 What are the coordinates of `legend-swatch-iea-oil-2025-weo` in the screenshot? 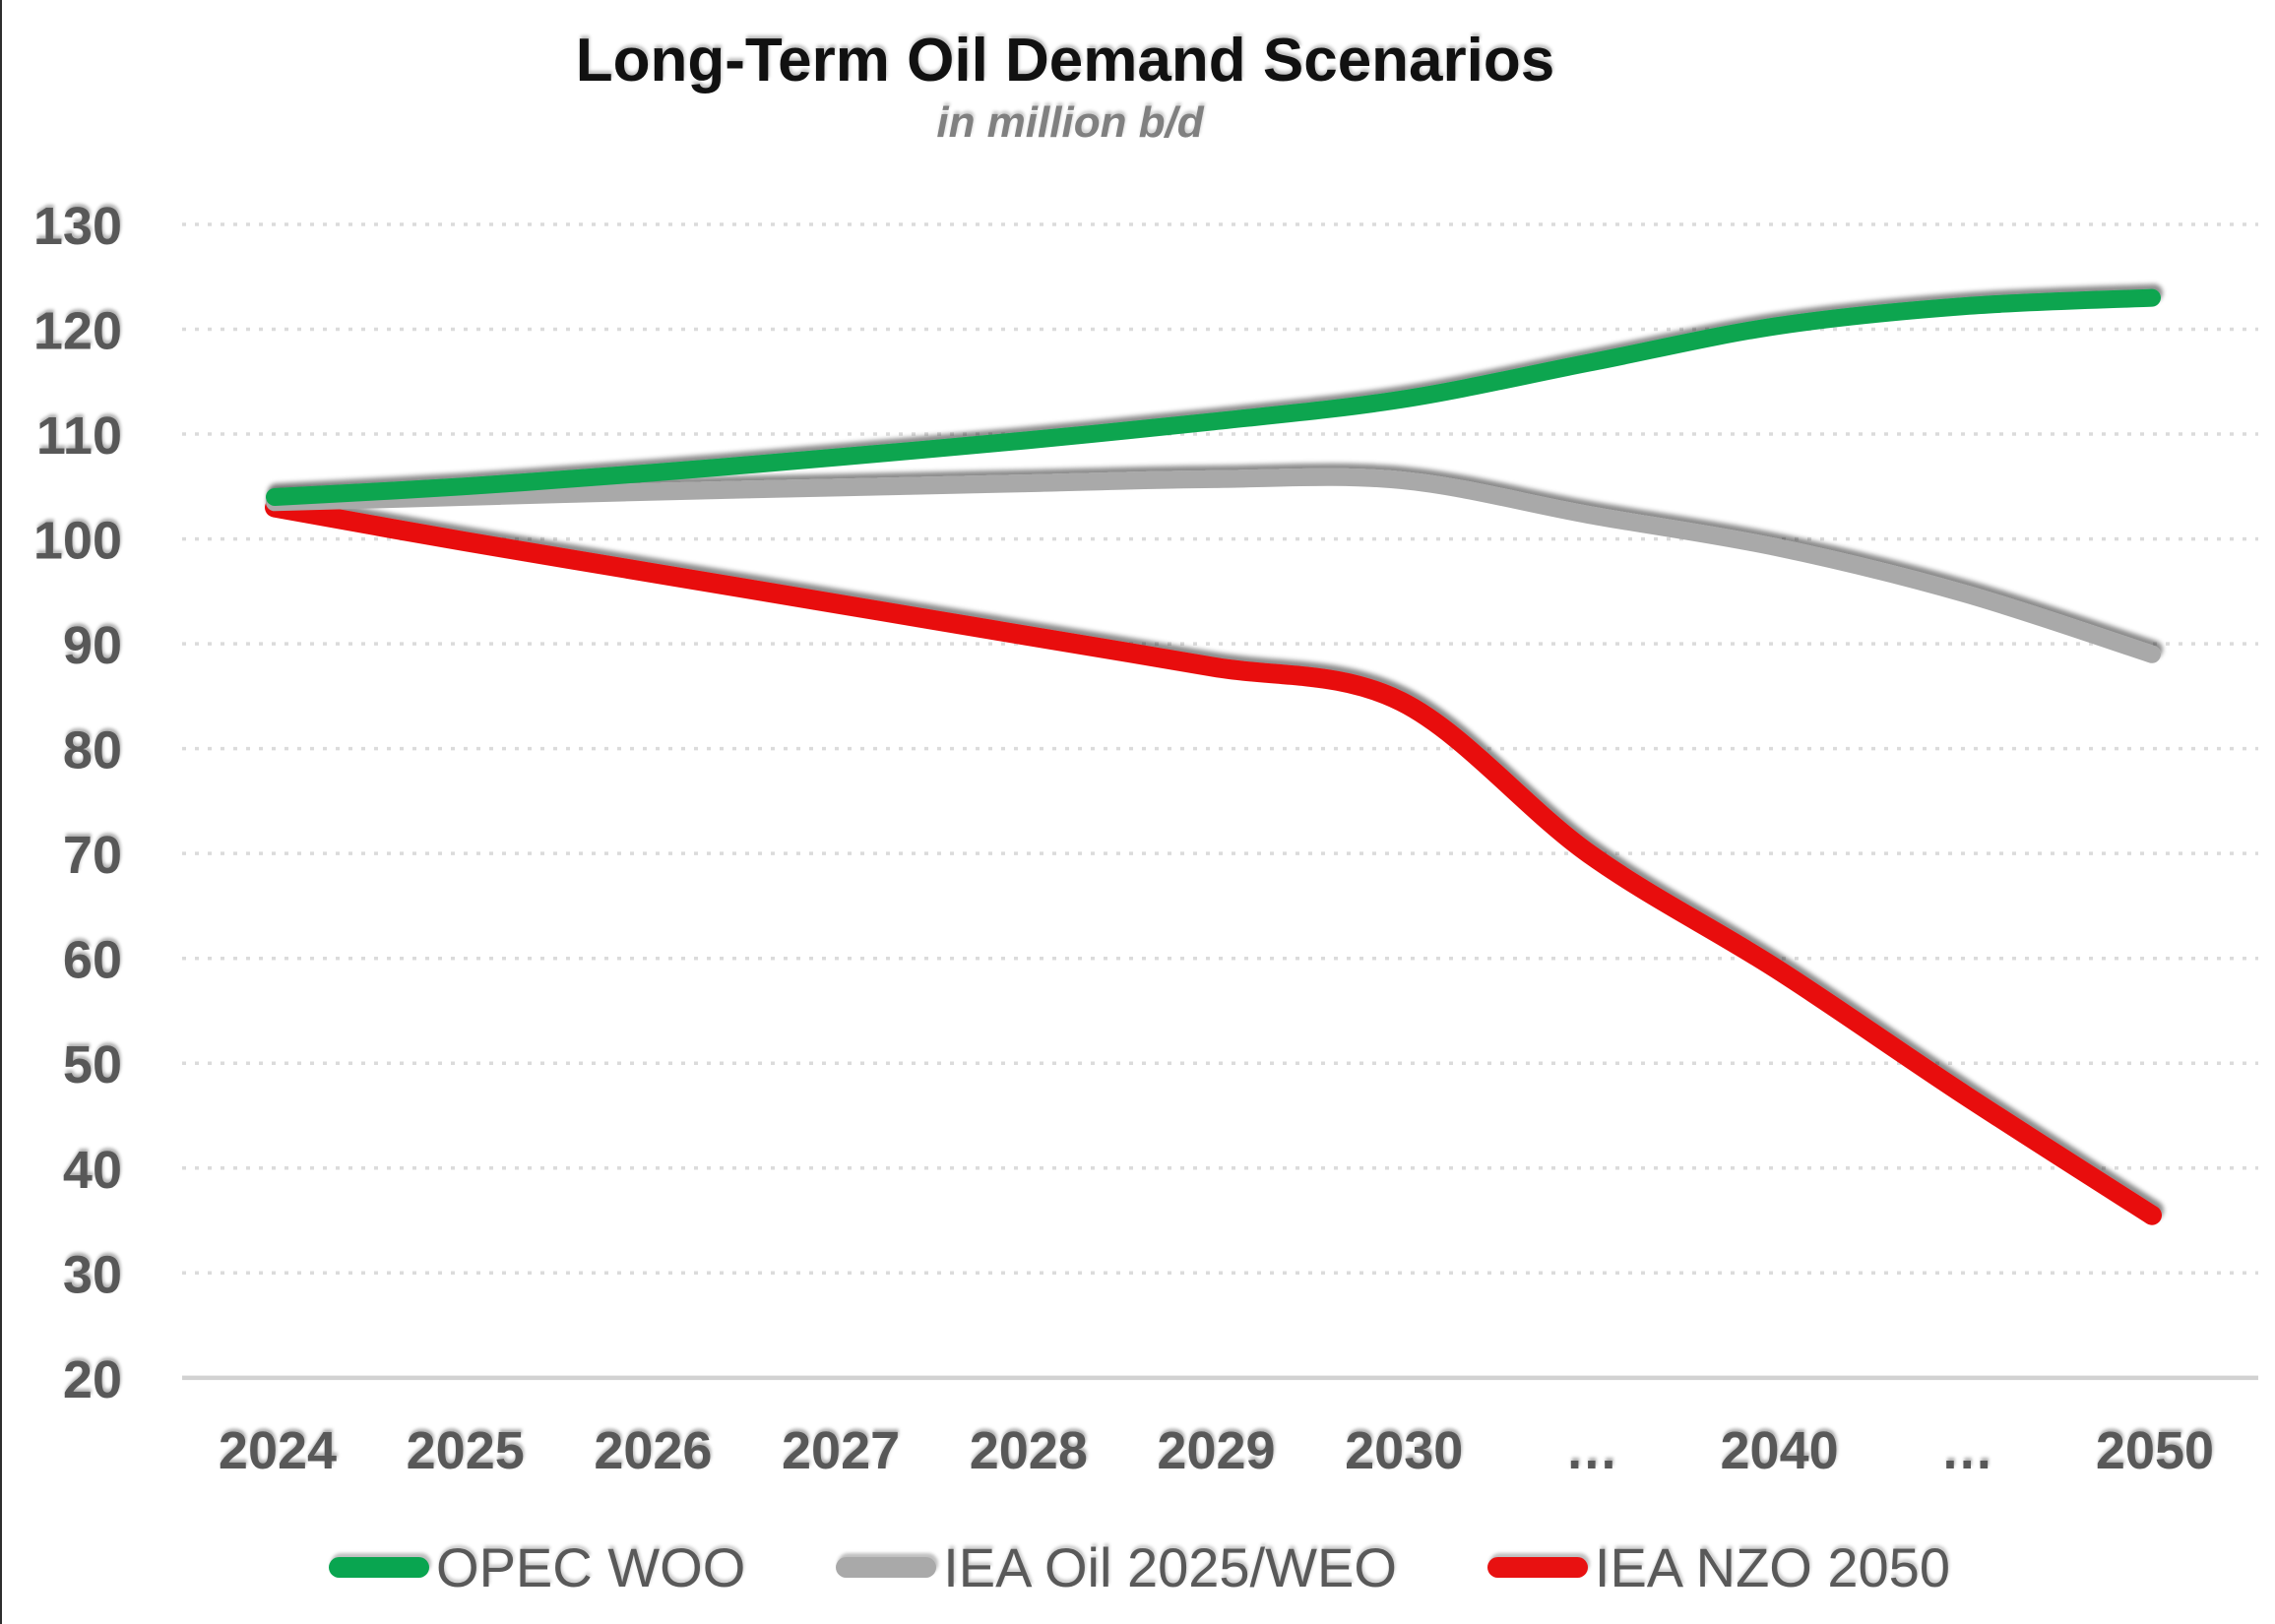 It's located at (886, 1567).